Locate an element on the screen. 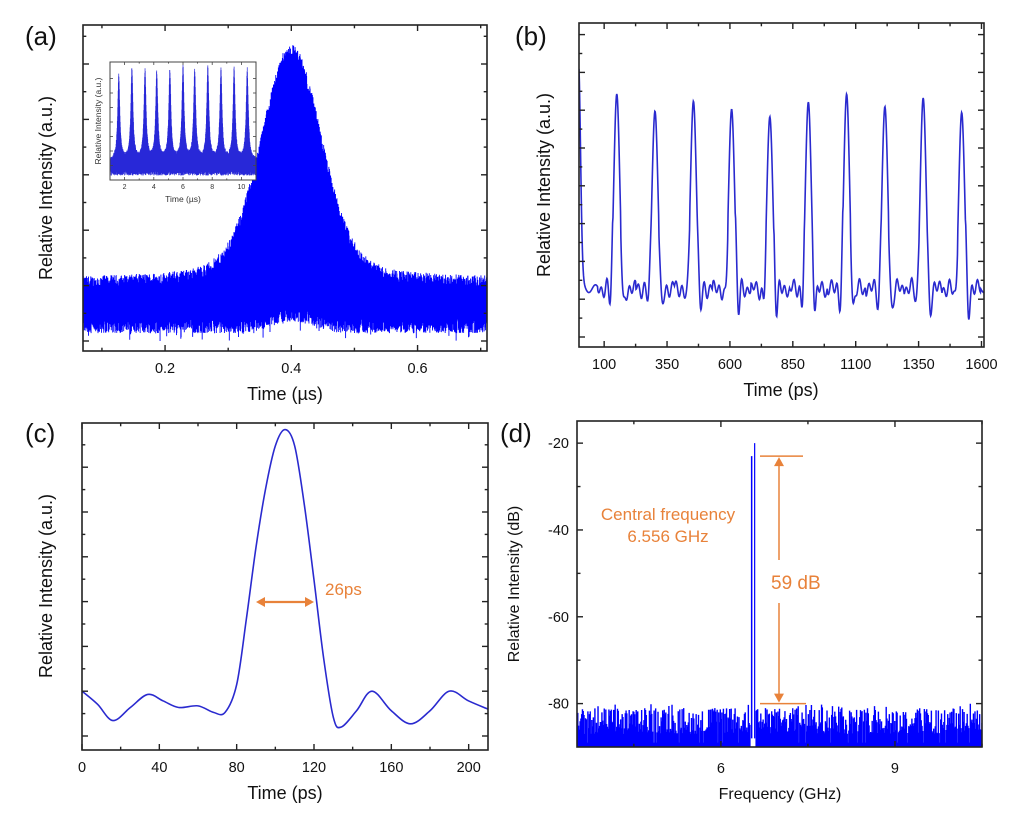 The height and width of the screenshot is (825, 1024). panel-a-signal is located at coordinates (285, 193).